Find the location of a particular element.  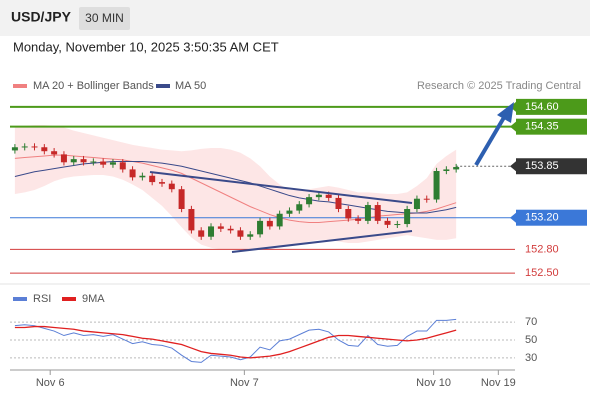

legend-label: 9MA is located at coordinates (93, 299).